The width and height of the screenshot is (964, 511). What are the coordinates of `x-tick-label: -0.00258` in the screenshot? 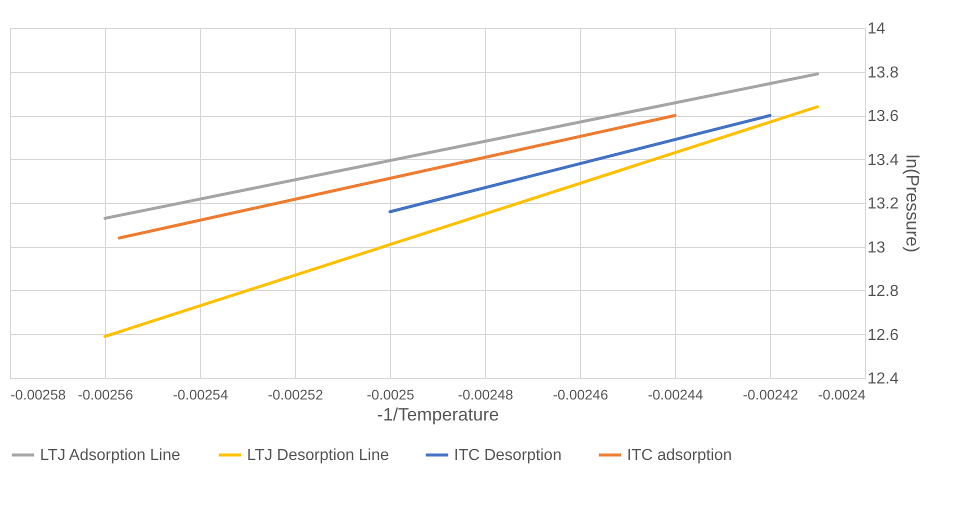 It's located at (38, 394).